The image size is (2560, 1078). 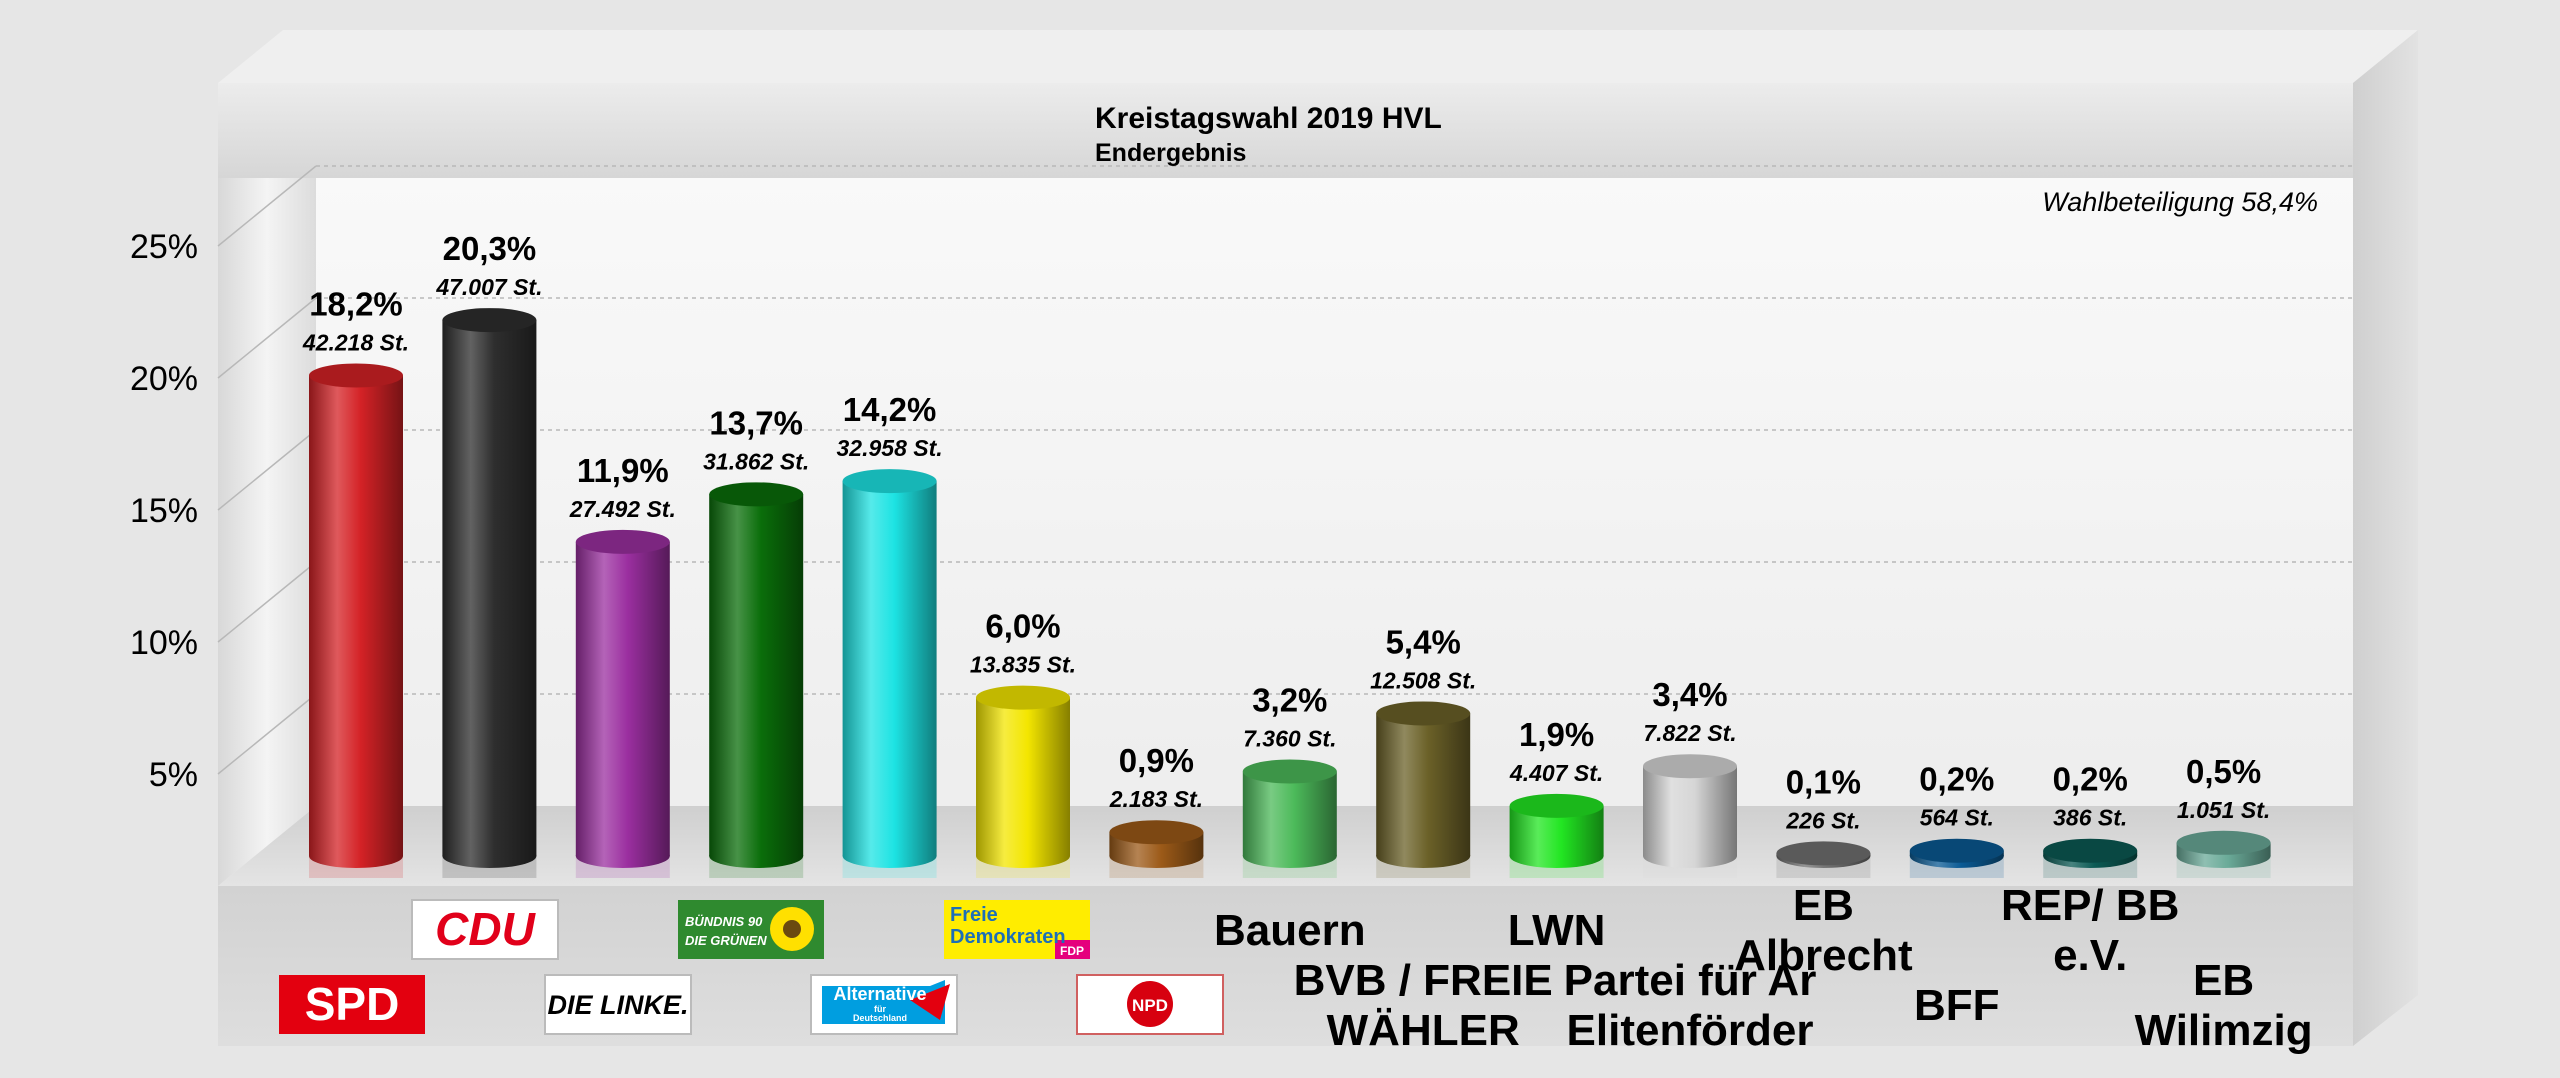 I want to click on bar-votes-label: 386 St., so click(x=2090, y=818).